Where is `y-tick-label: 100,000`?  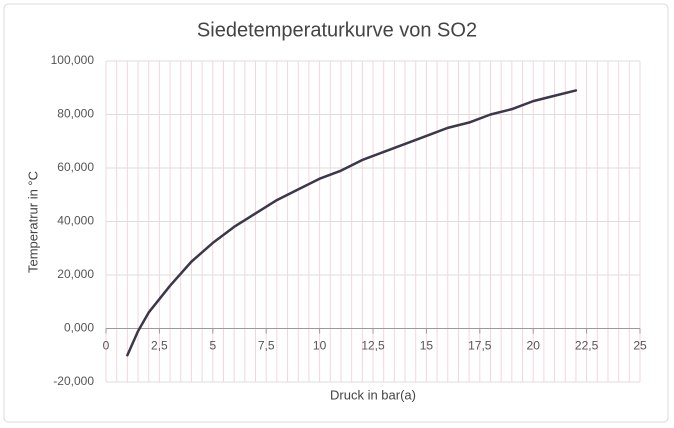
y-tick-label: 100,000 is located at coordinates (73, 60).